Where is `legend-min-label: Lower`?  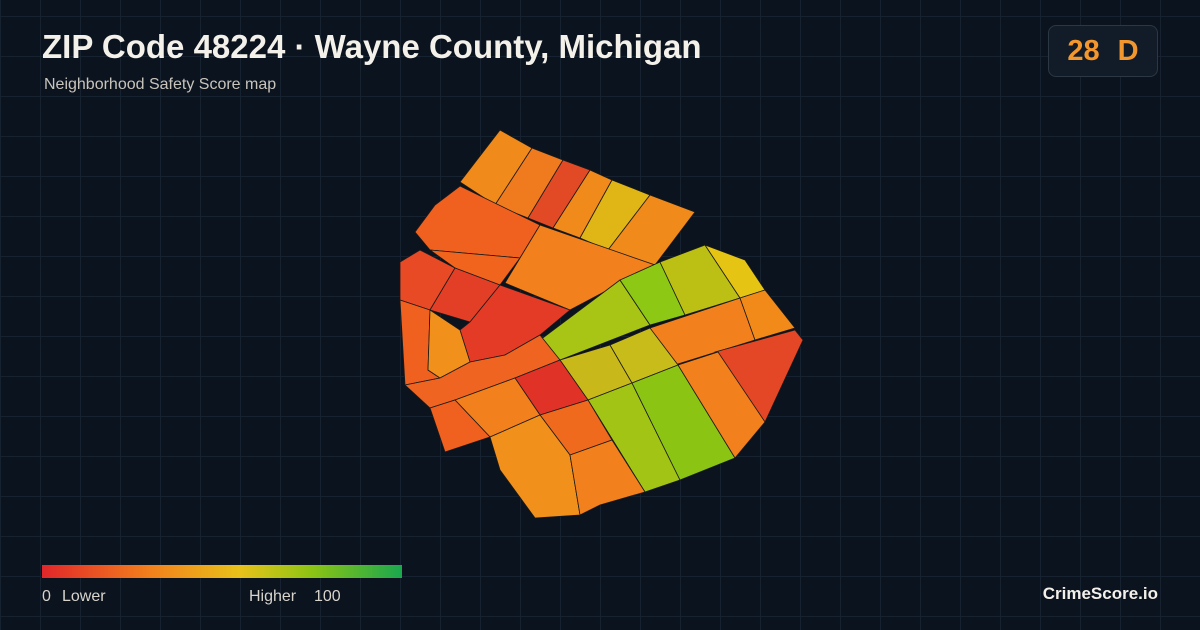 legend-min-label: Lower is located at coordinates (84, 596).